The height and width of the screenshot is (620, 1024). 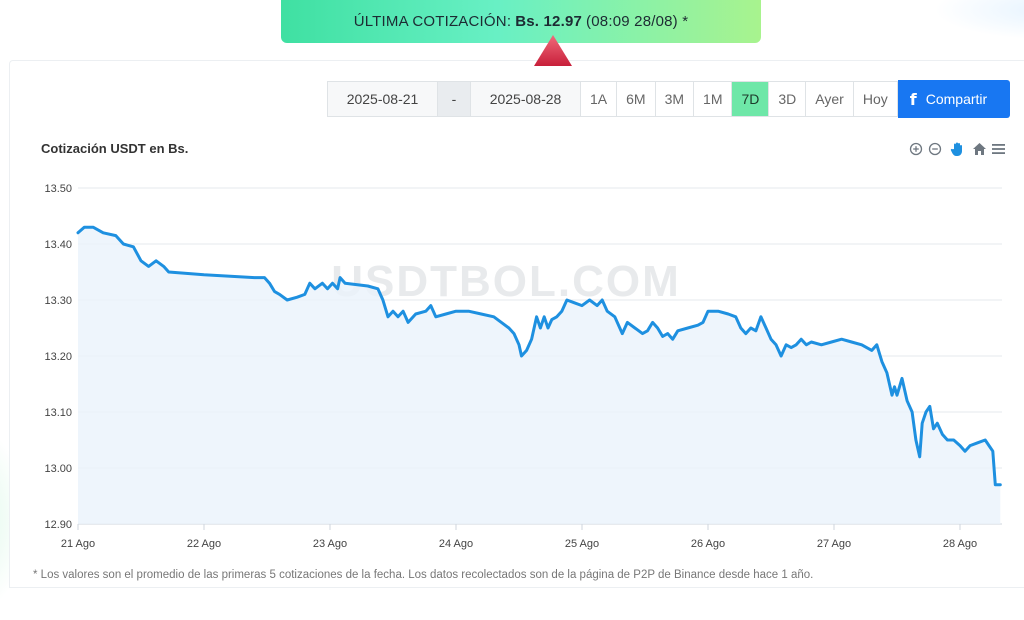 What do you see at coordinates (58, 469) in the screenshot?
I see `y-tick-label: 13.00` at bounding box center [58, 469].